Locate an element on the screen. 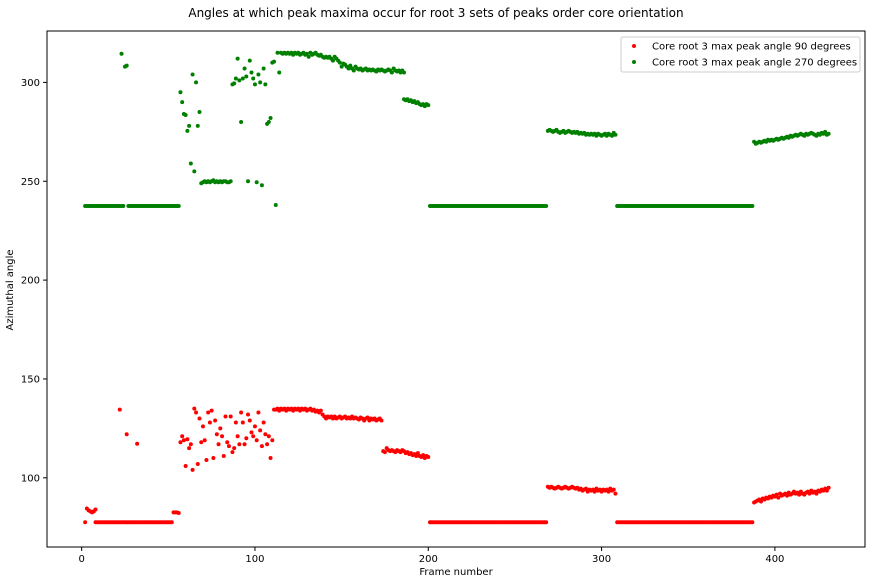 This screenshot has height=584, width=872. y-axis: 100 150 200 250 300 is located at coordinates (34, 281).